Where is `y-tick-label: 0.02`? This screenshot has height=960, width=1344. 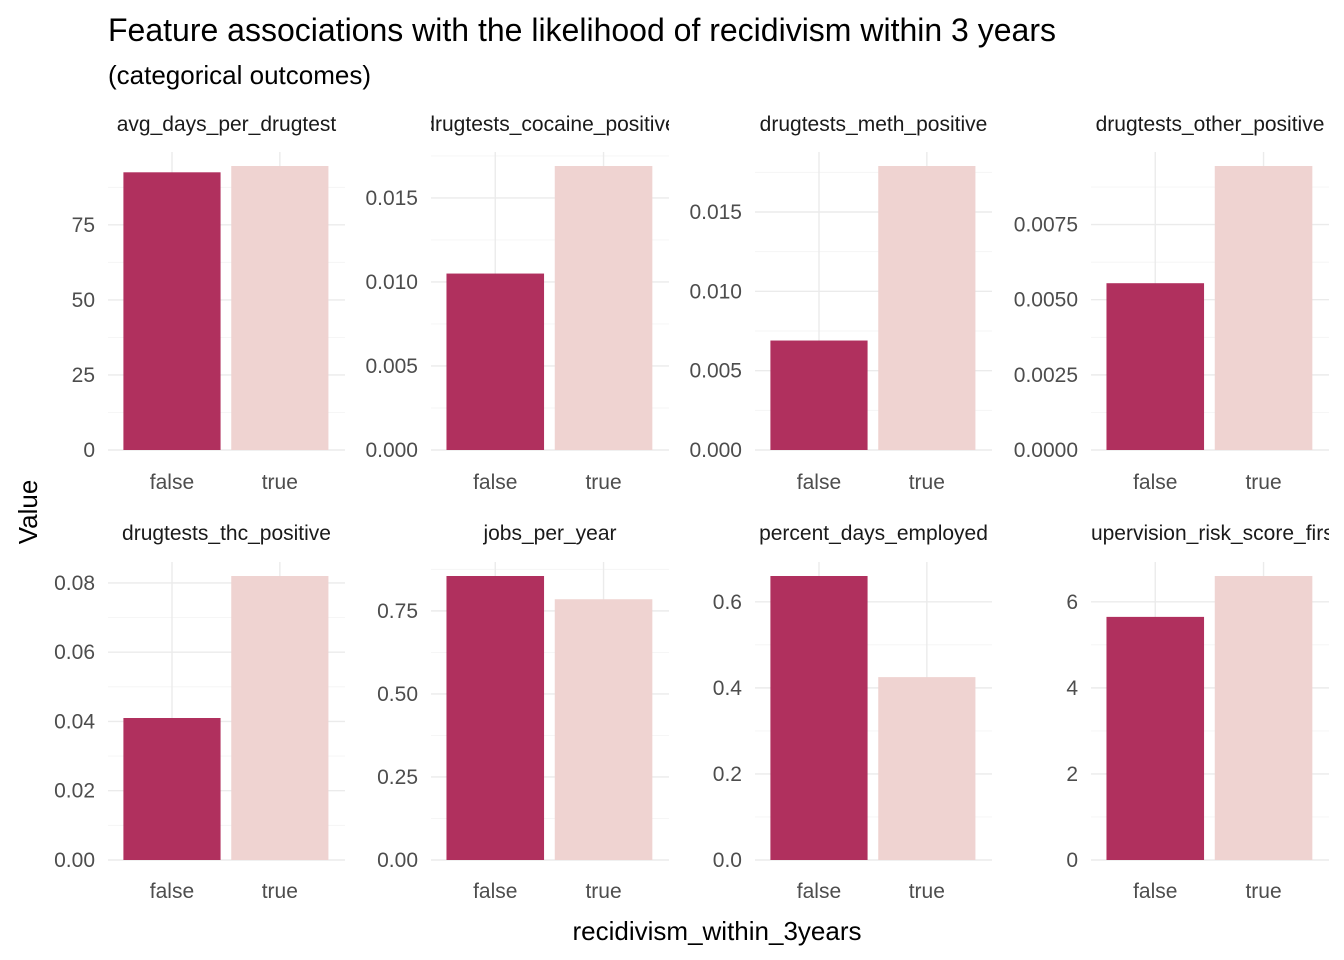 y-tick-label: 0.02 is located at coordinates (74, 791).